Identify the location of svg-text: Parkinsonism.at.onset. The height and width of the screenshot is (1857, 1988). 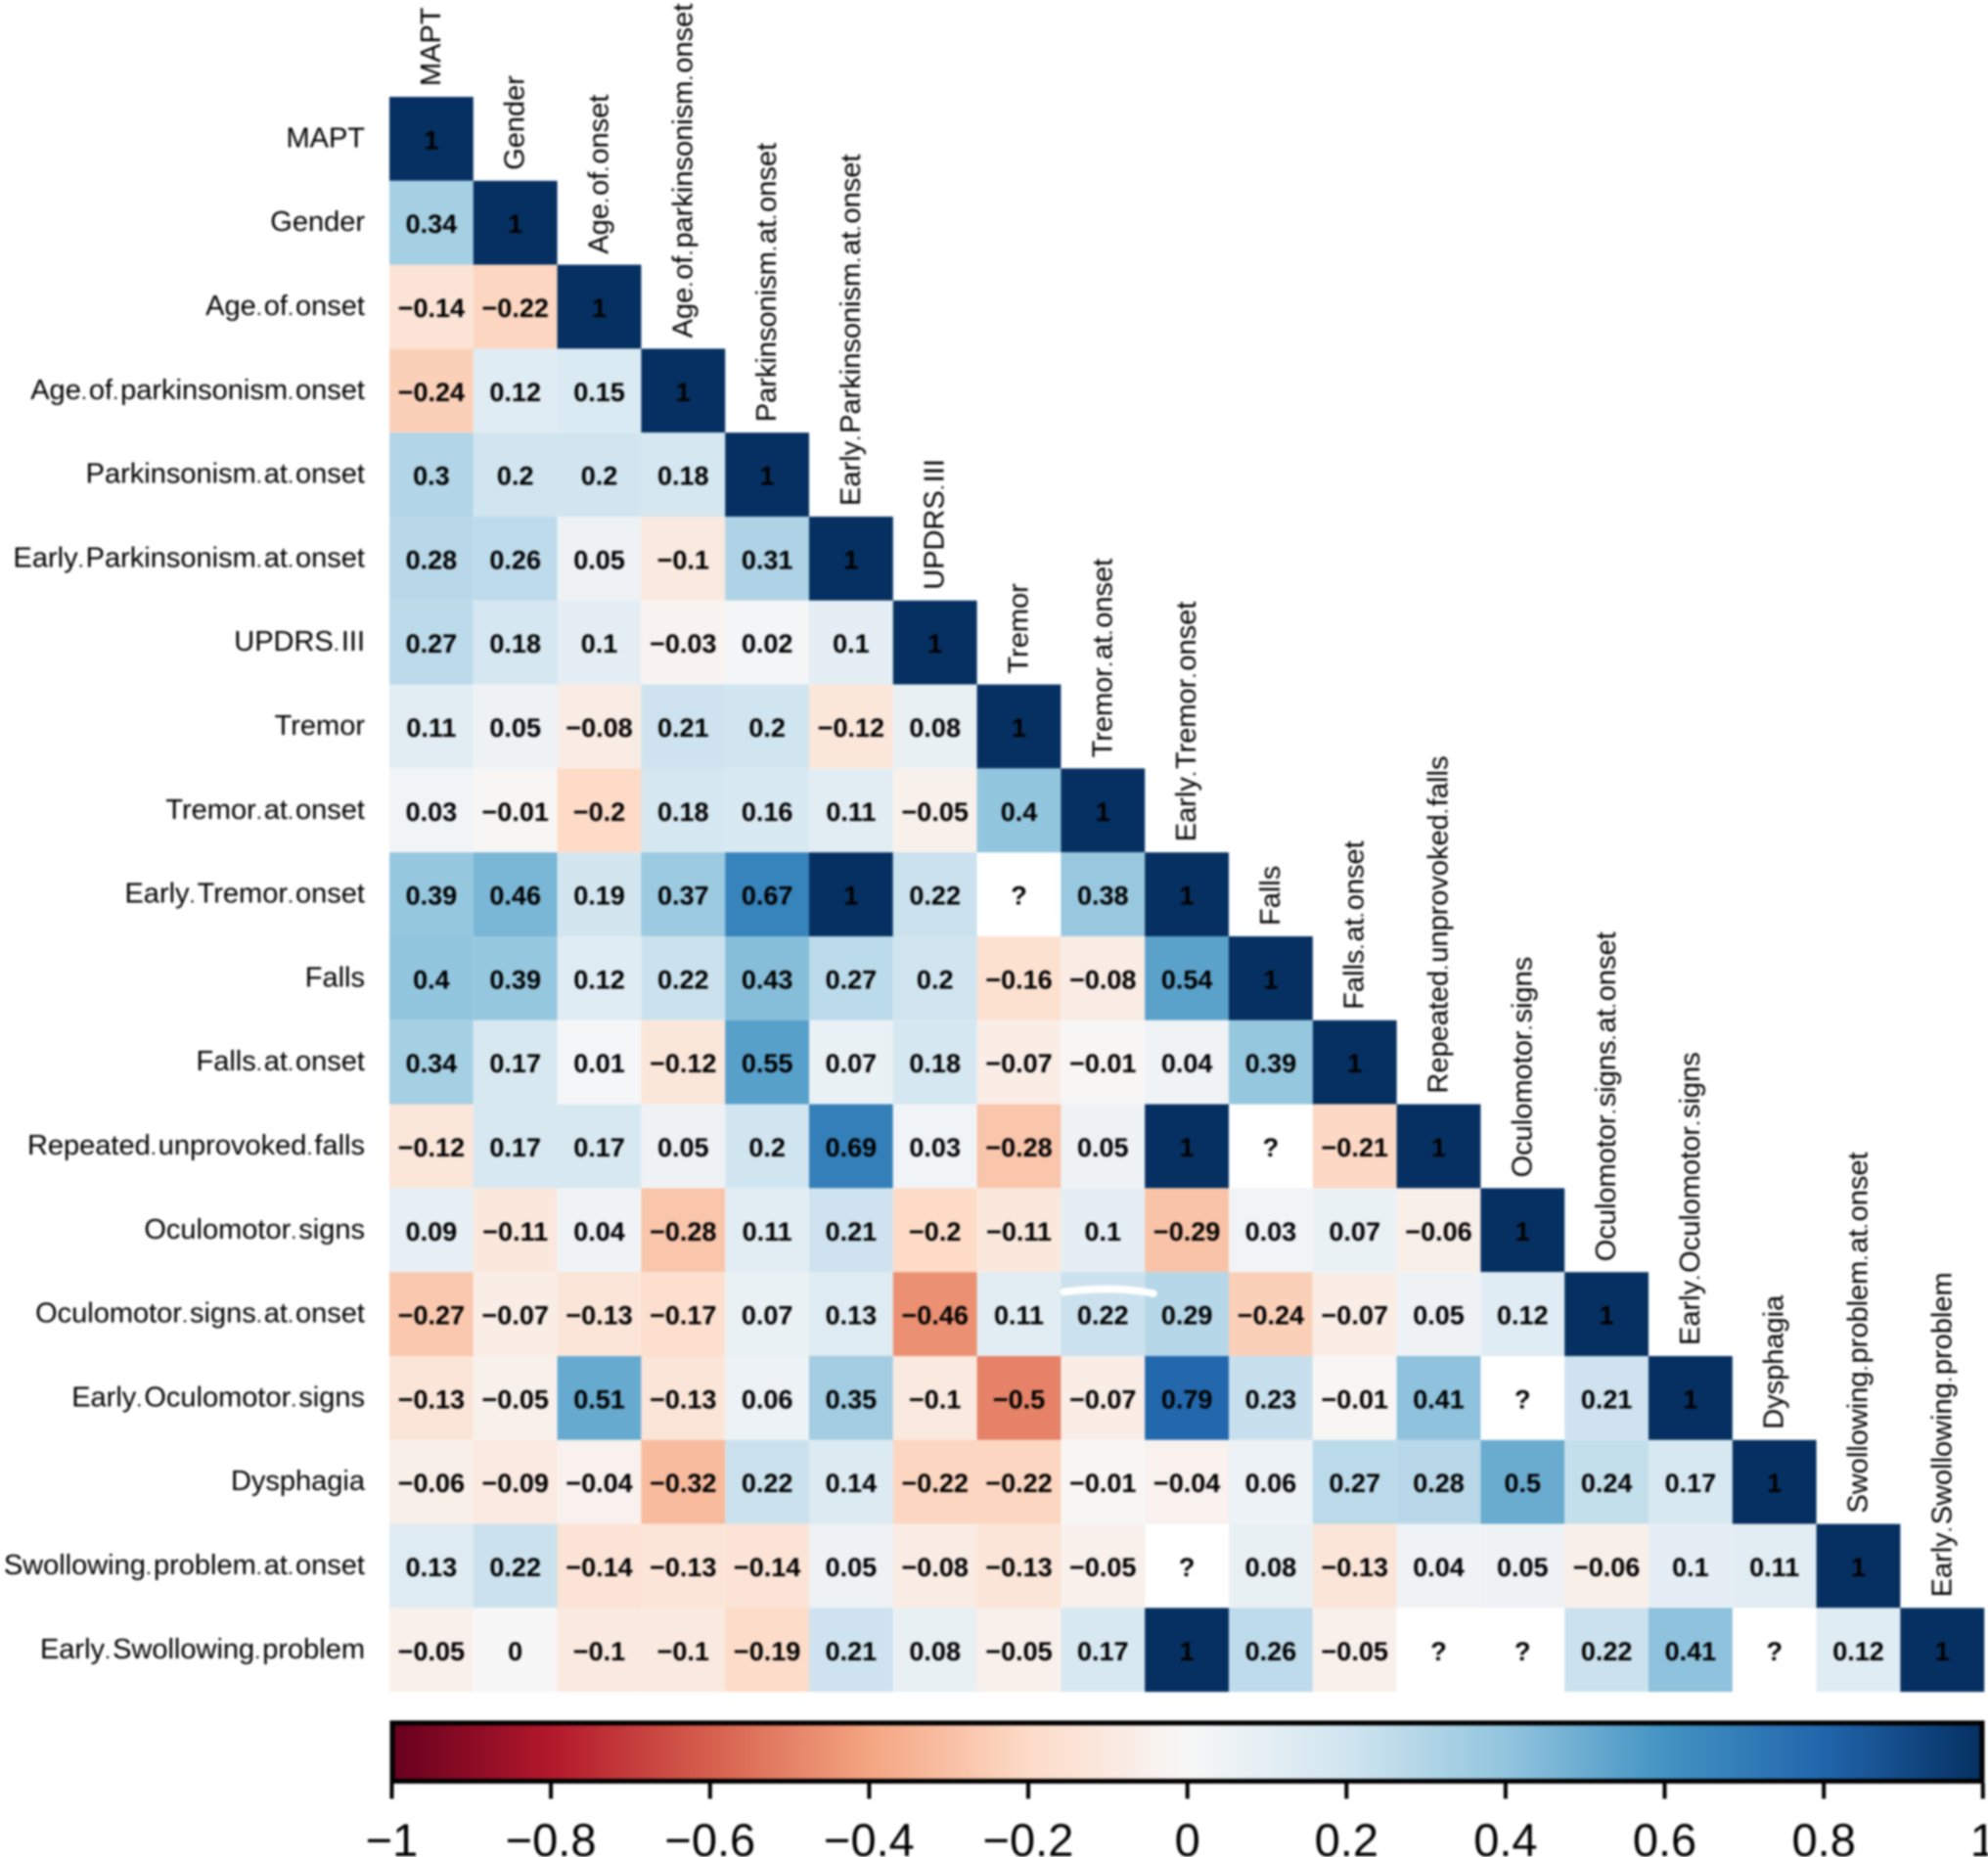
(767, 282).